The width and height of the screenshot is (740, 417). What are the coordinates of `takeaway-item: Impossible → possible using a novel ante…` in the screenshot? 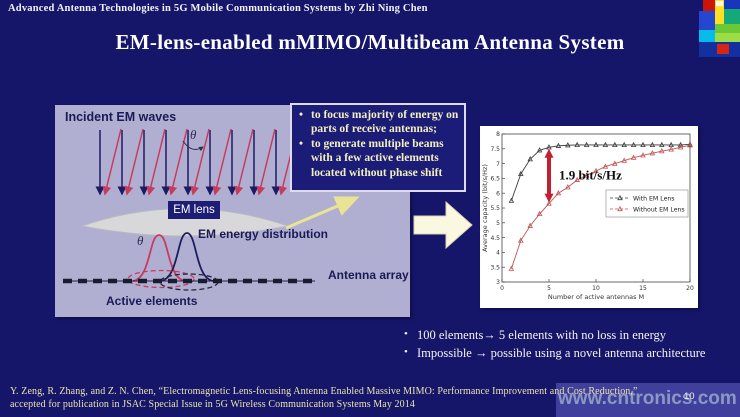 It's located at (561, 353).